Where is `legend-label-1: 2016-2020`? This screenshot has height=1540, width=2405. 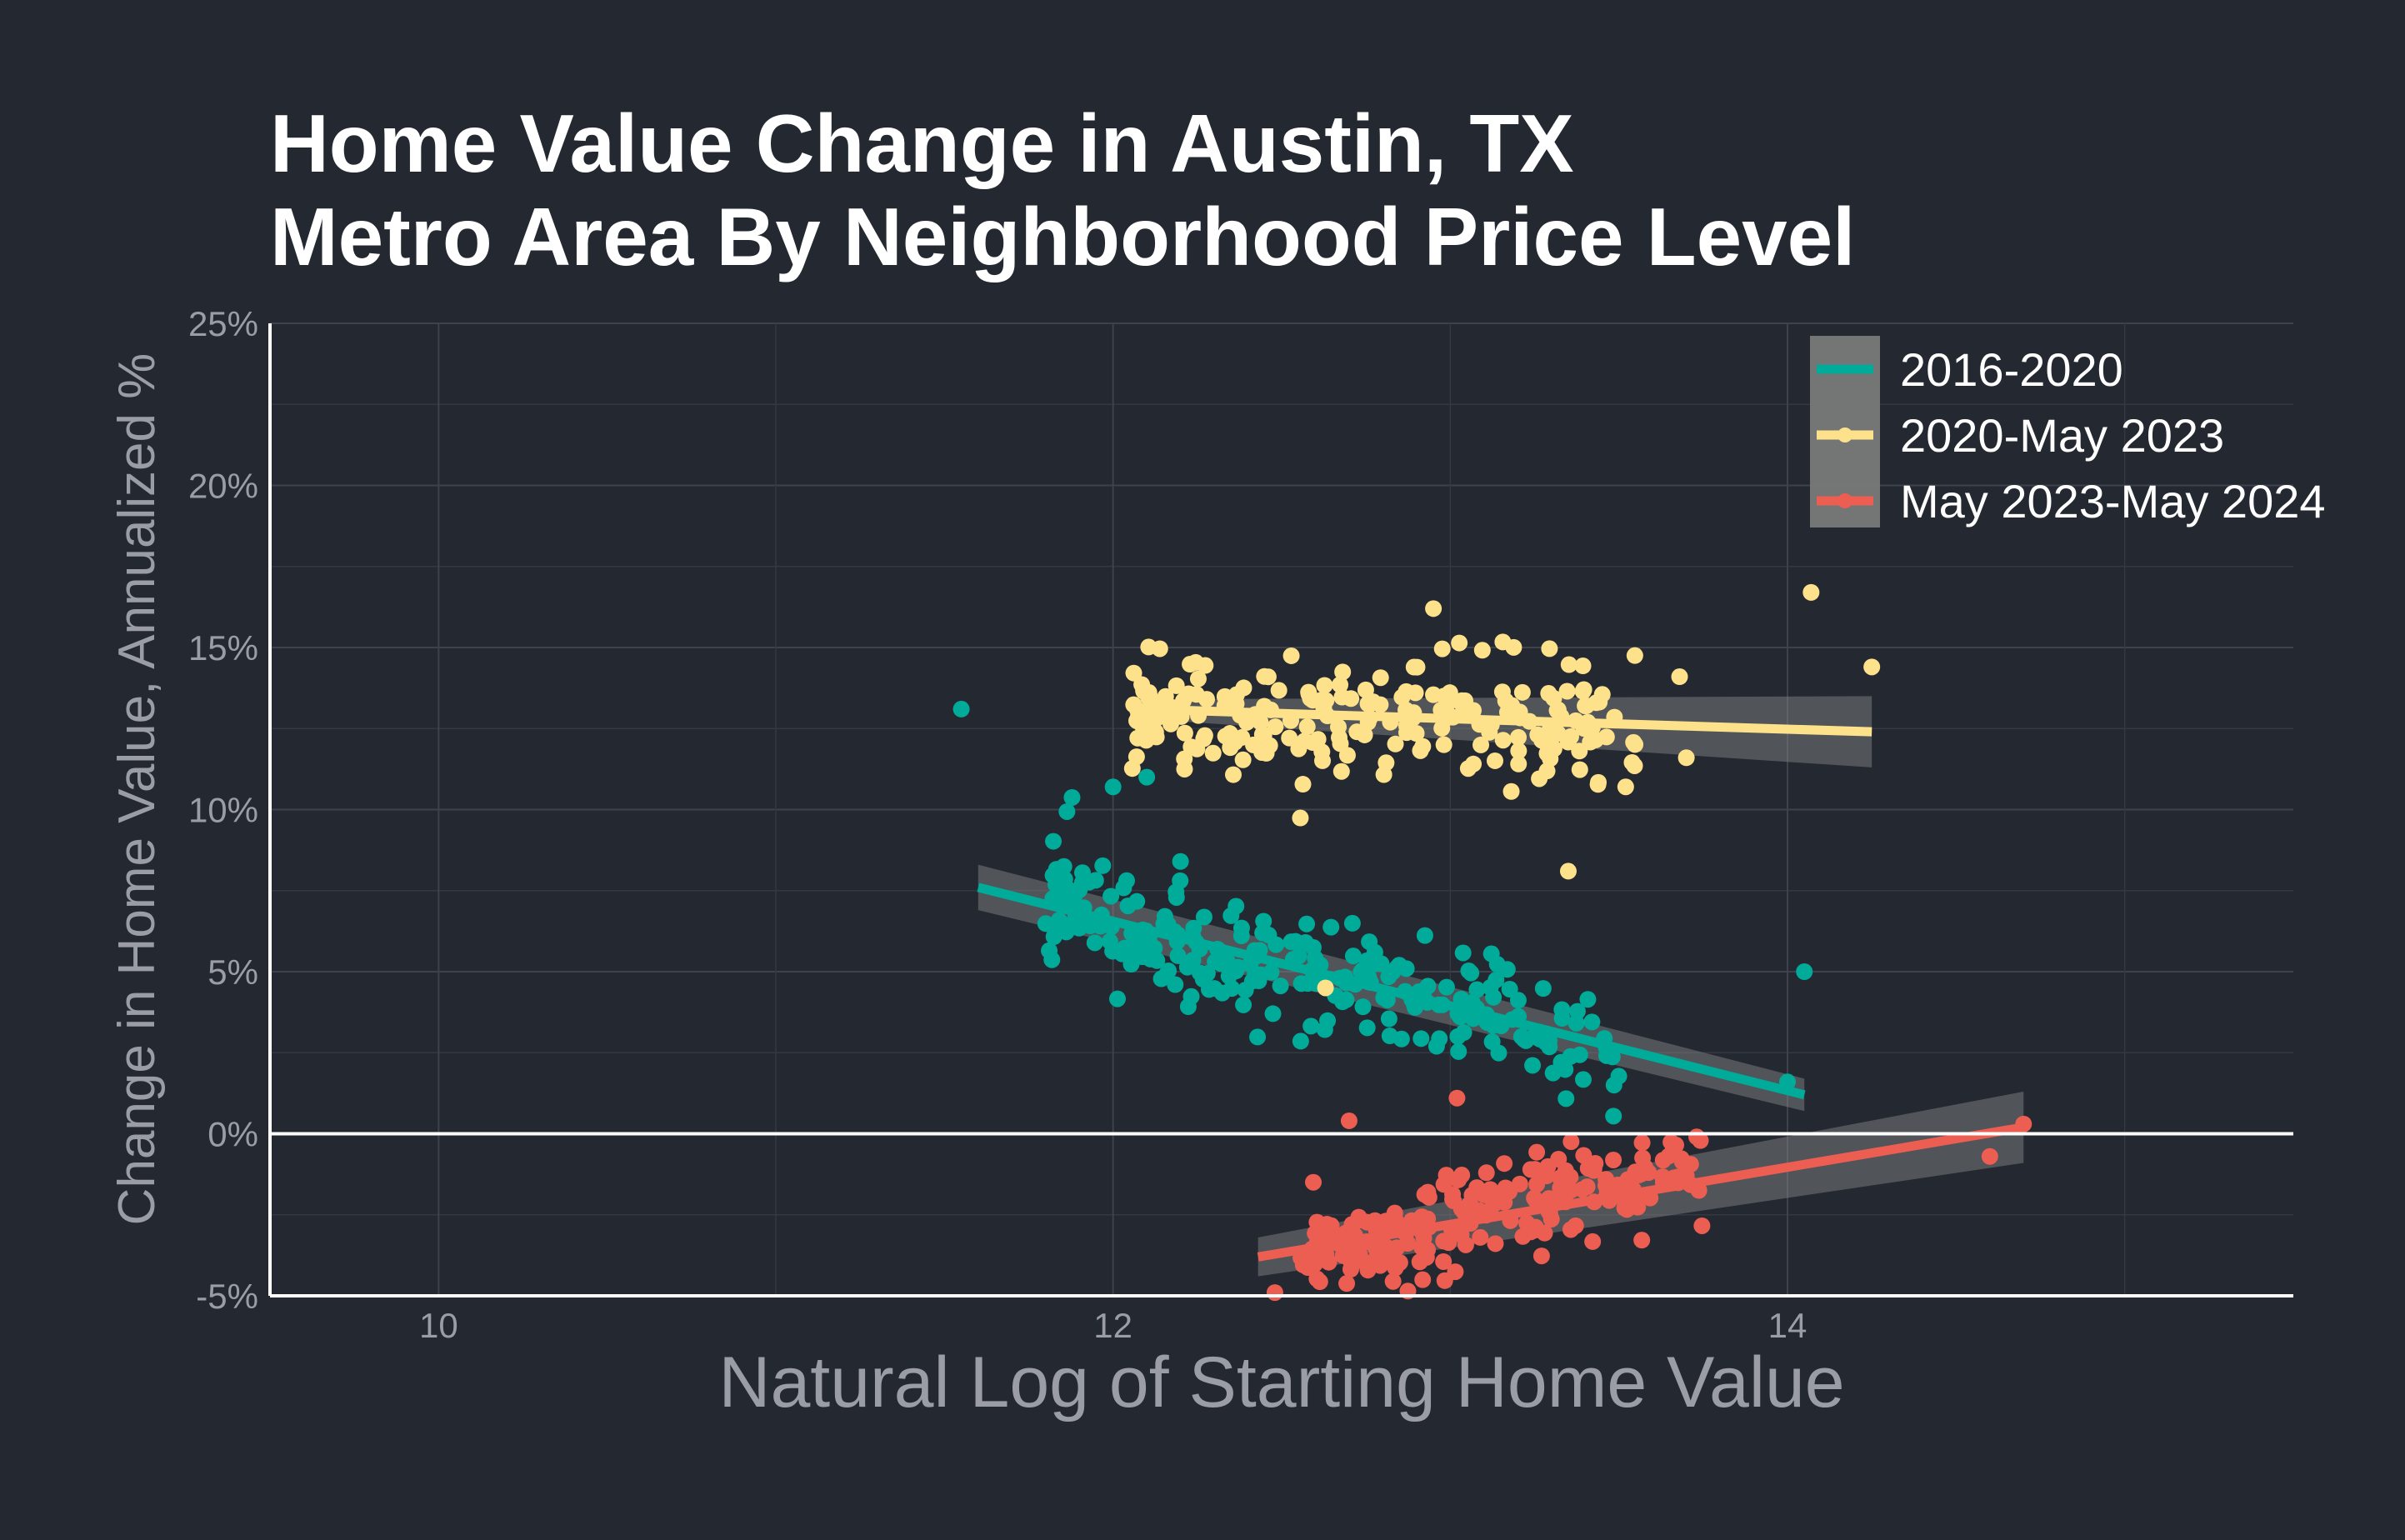 legend-label-1: 2016-2020 is located at coordinates (2011, 369).